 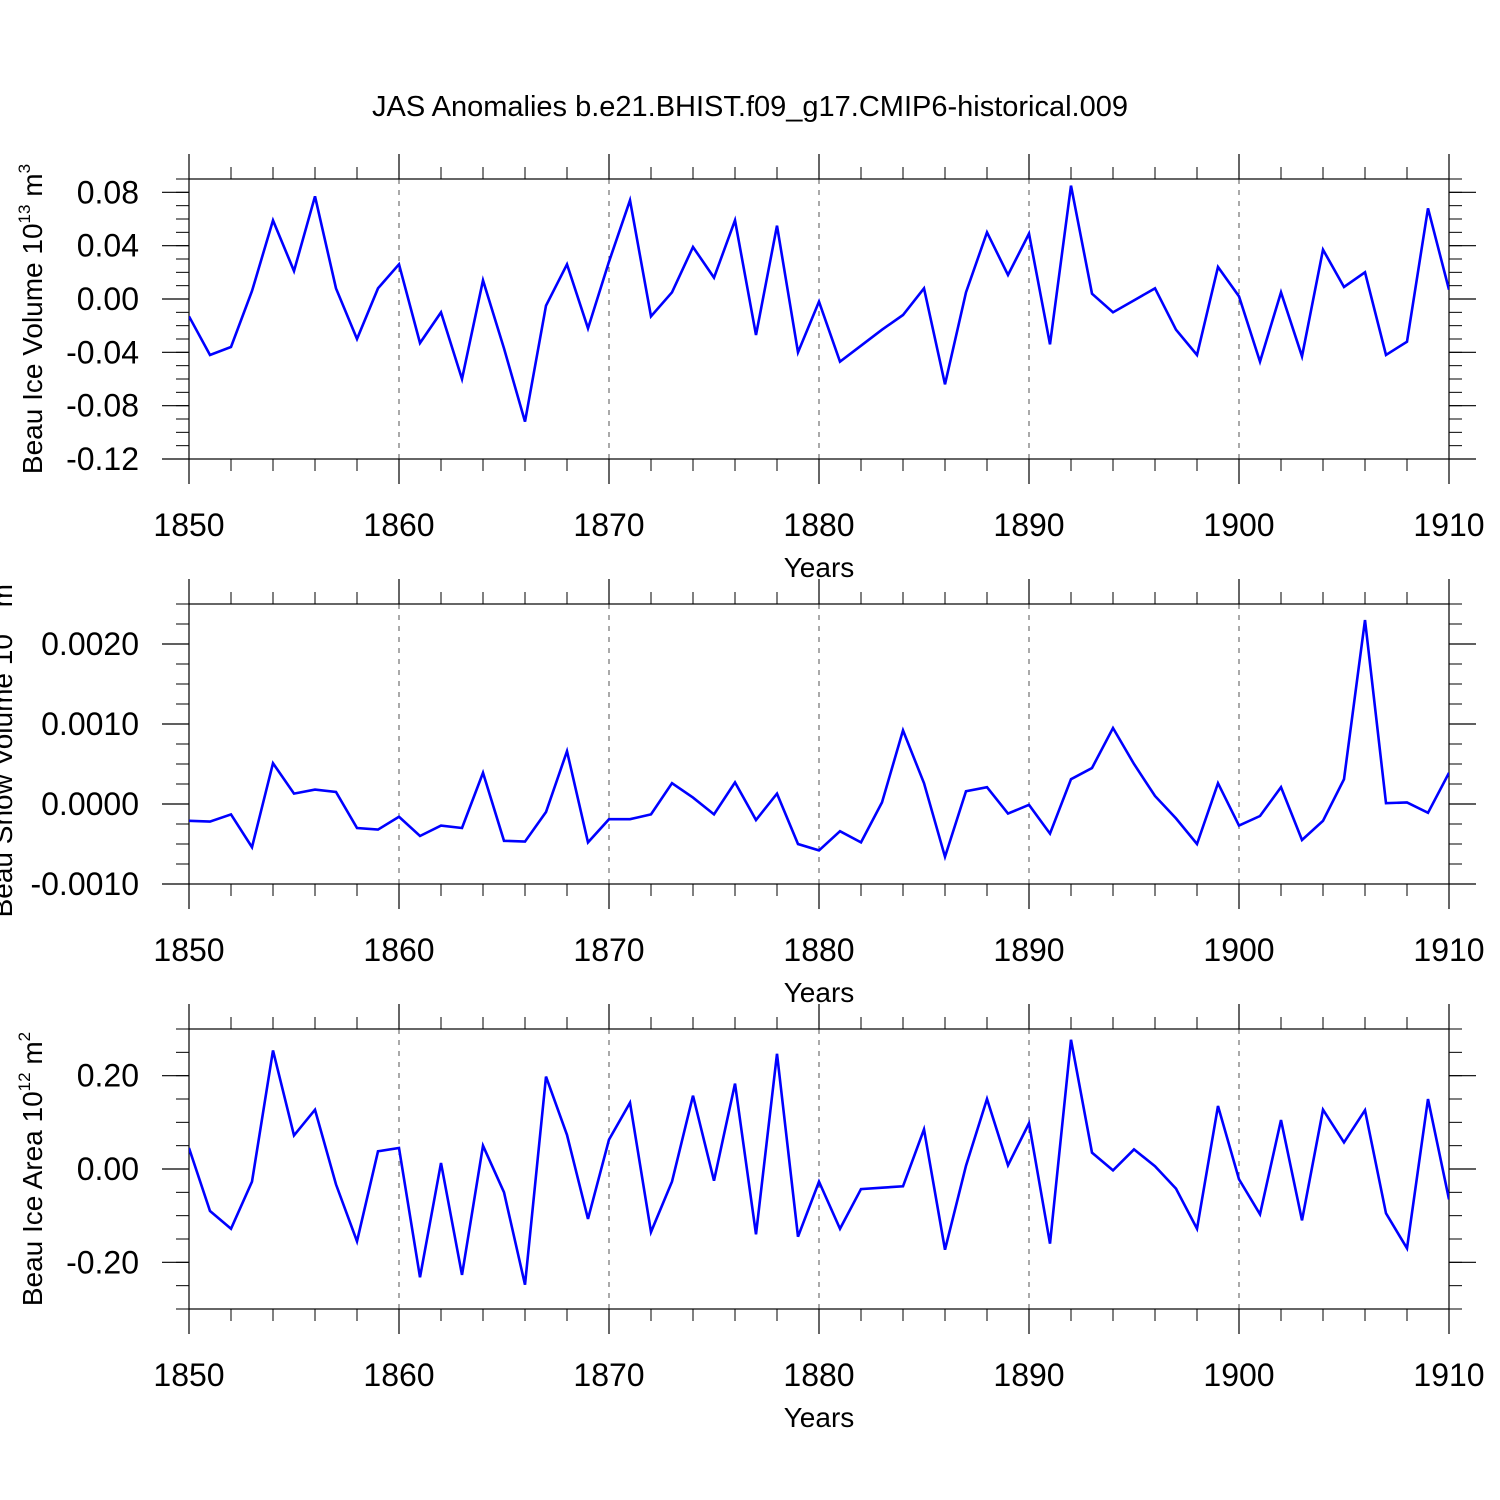 I want to click on y-tick-label: 0.0010, so click(x=90, y=724).